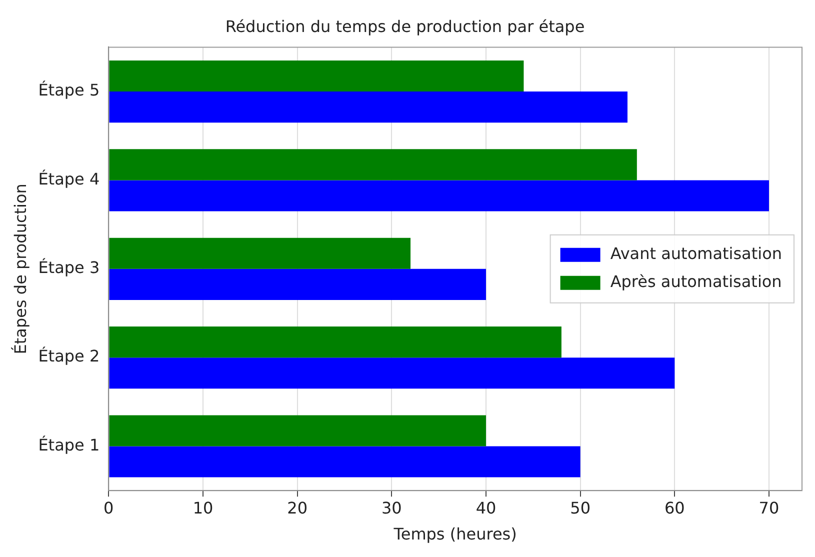 This screenshot has width=815, height=557. What do you see at coordinates (109, 508) in the screenshot?
I see `x-tick-label: 0` at bounding box center [109, 508].